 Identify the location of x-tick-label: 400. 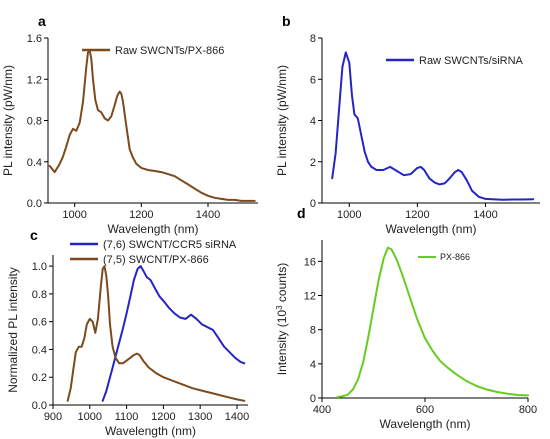
(322, 410).